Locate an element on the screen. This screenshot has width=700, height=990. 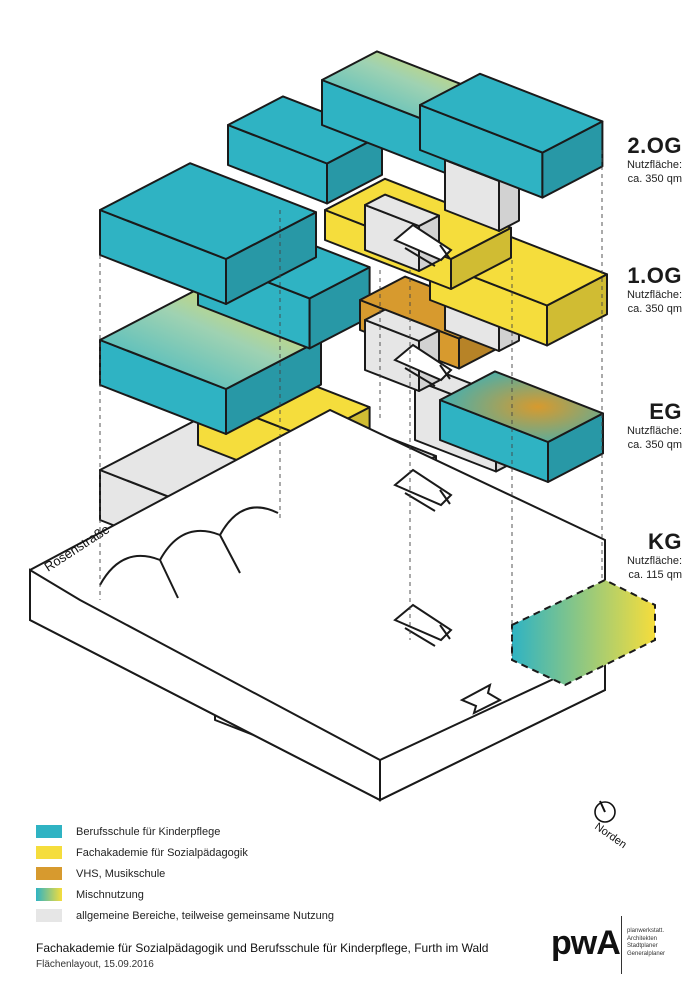
logo-line: planwerkstatt. is located at coordinates (646, 931).